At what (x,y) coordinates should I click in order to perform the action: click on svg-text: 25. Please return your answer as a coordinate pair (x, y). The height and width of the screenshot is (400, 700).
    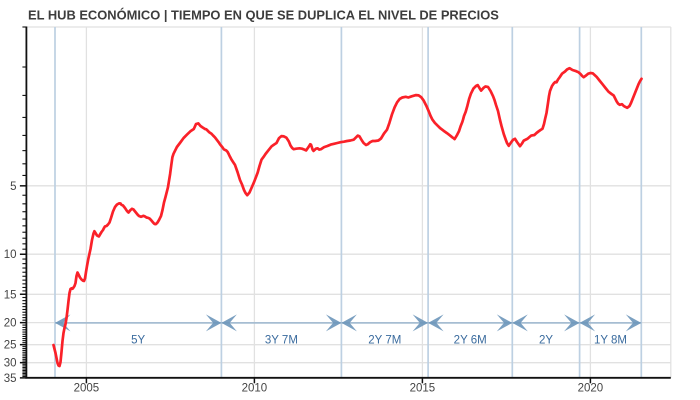
    Looking at the image, I should click on (10, 346).